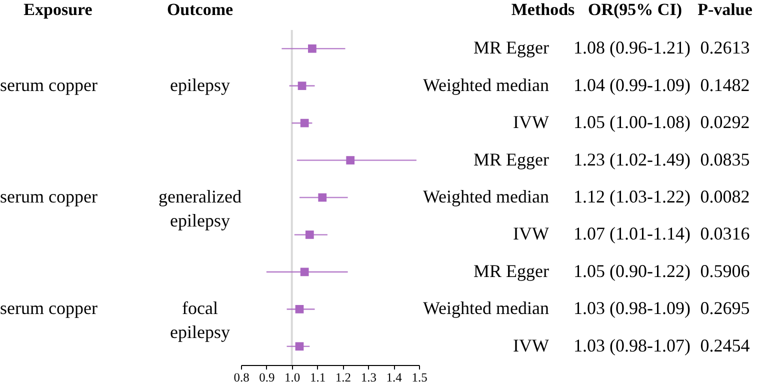 The image size is (777, 389). What do you see at coordinates (242, 377) in the screenshot?
I see `x-tick-label: 0.8` at bounding box center [242, 377].